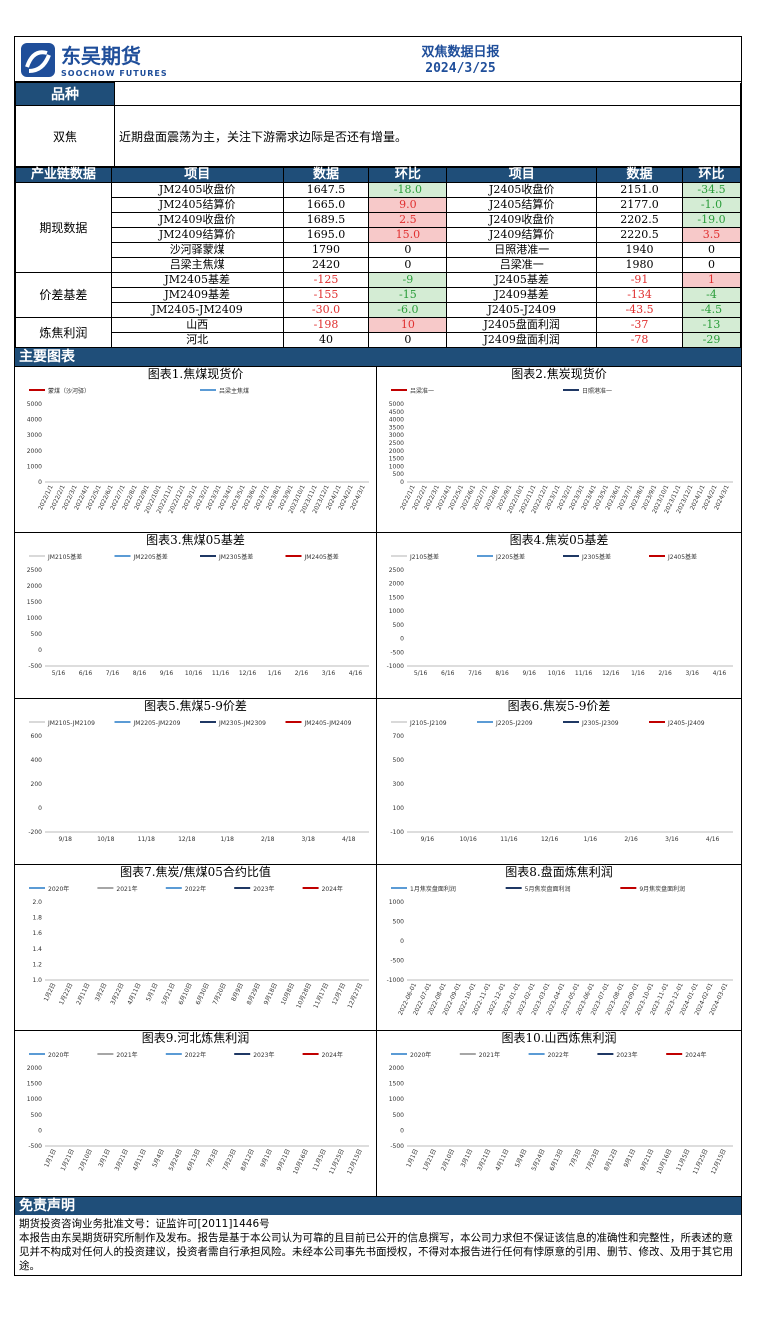 Image resolution: width=757 pixels, height=1329 pixels. I want to click on item-value: 1647.5, so click(326, 190).